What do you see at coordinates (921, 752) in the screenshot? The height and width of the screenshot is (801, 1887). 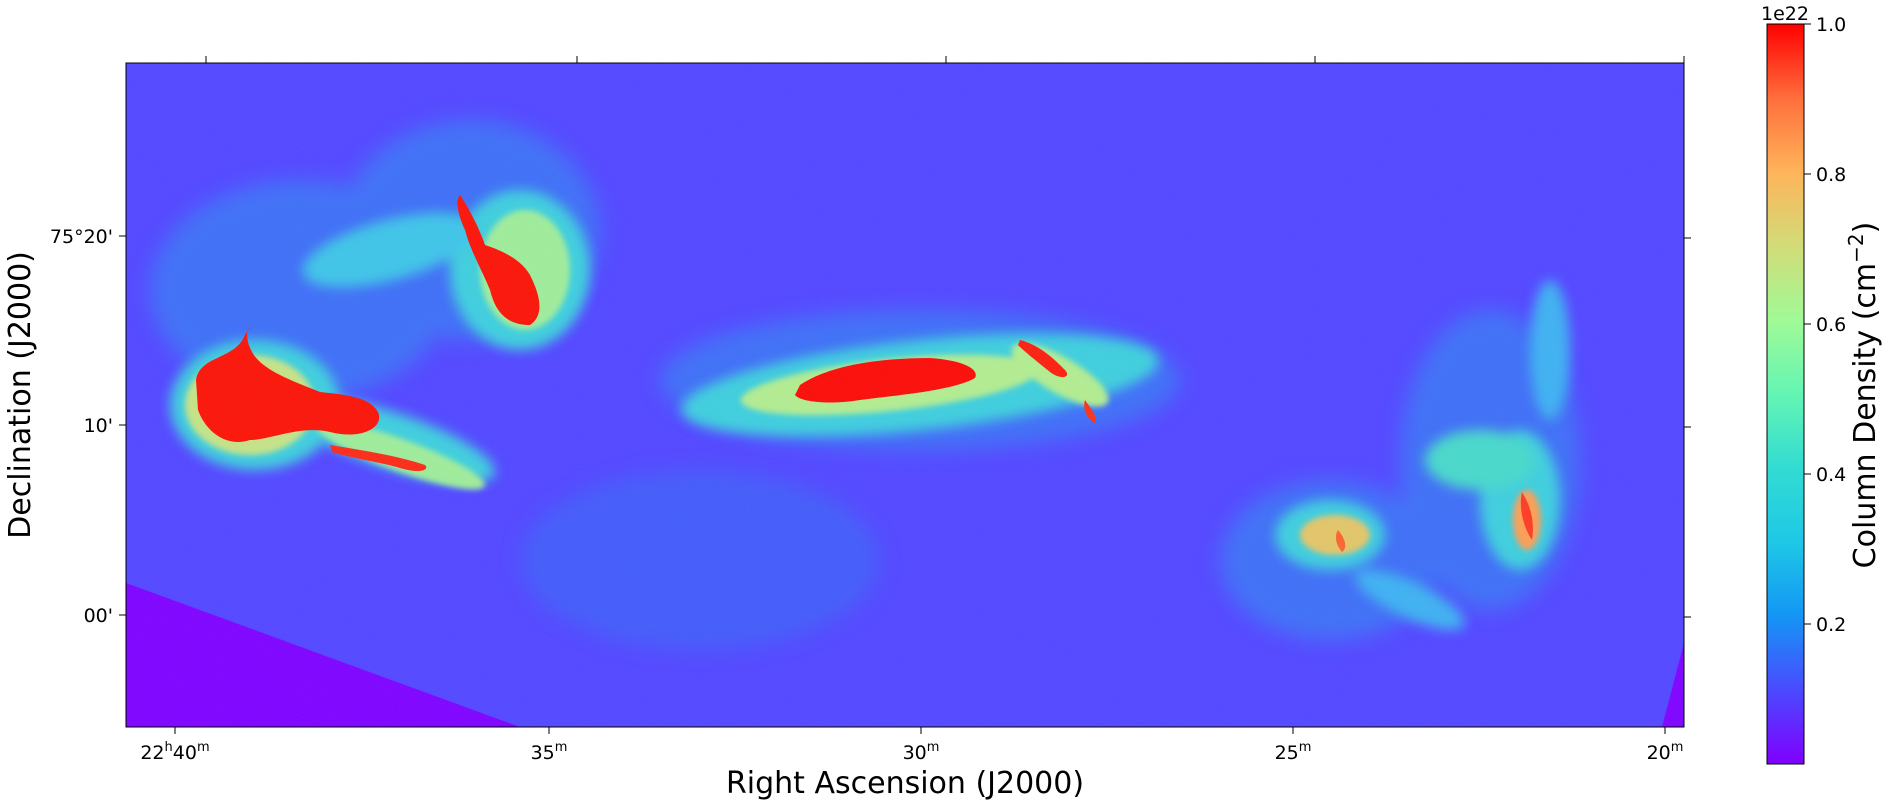 I see `x-tick-label-30m: 30m` at bounding box center [921, 752].